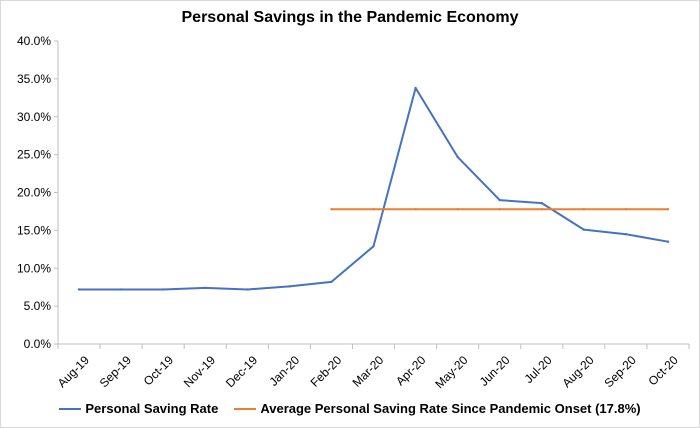 Image resolution: width=700 pixels, height=428 pixels. I want to click on x-tick-label: May-20, so click(451, 372).